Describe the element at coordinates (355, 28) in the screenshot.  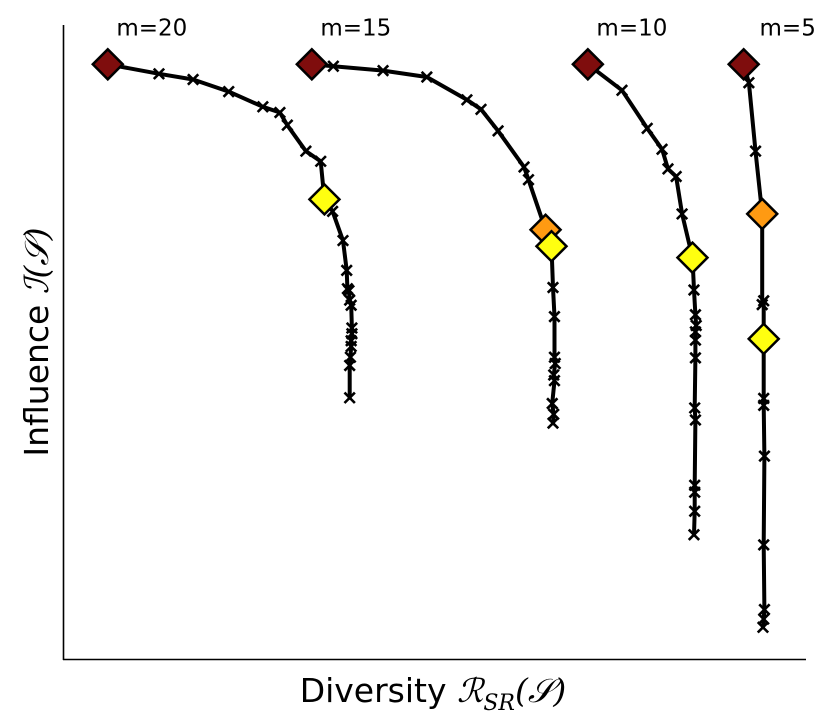
I see `series-label-m-15: m=15` at that location.